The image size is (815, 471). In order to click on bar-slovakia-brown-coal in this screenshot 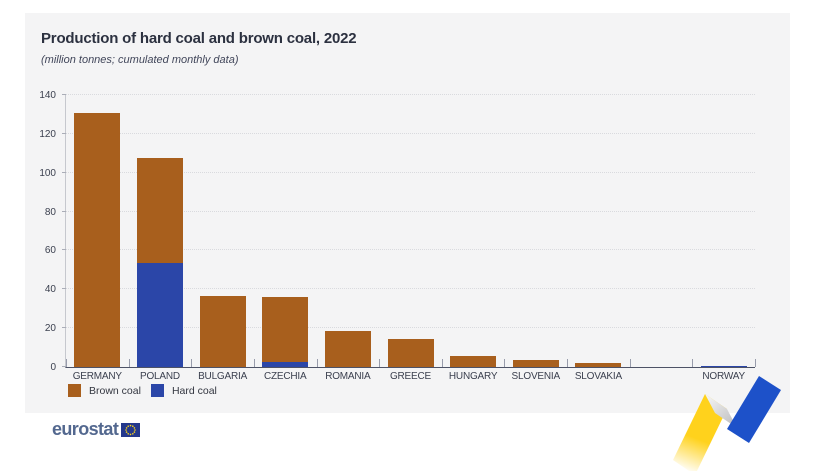, I will do `click(598, 365)`.